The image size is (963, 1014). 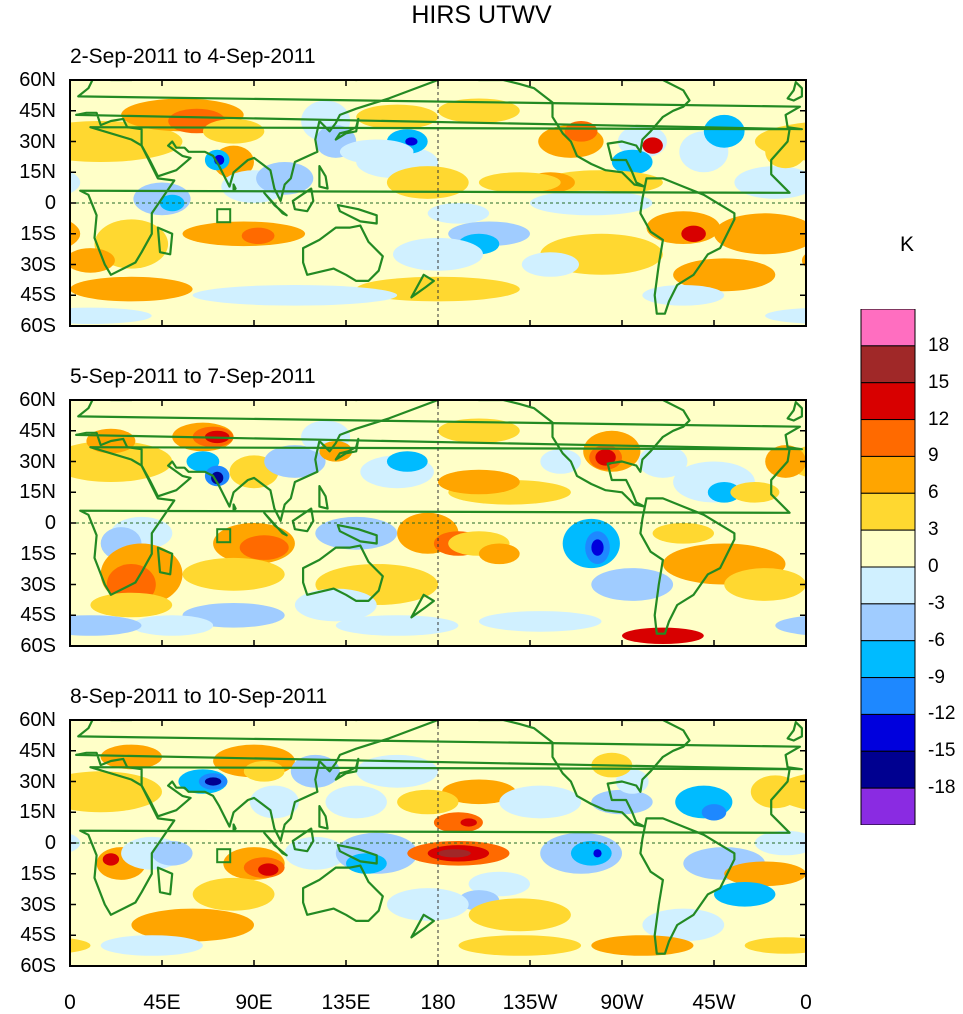 What do you see at coordinates (254, 1002) in the screenshot?
I see `longitude-label: 90E` at bounding box center [254, 1002].